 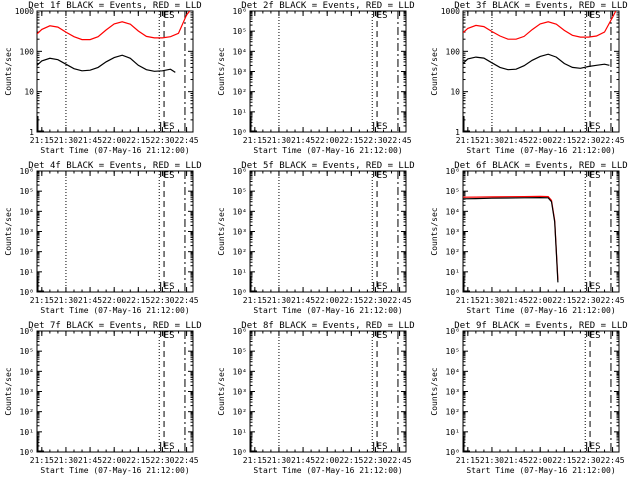 I want to click on panel-title: Det 8f BLACK = Events, RED = LLD, so click(x=327, y=326).